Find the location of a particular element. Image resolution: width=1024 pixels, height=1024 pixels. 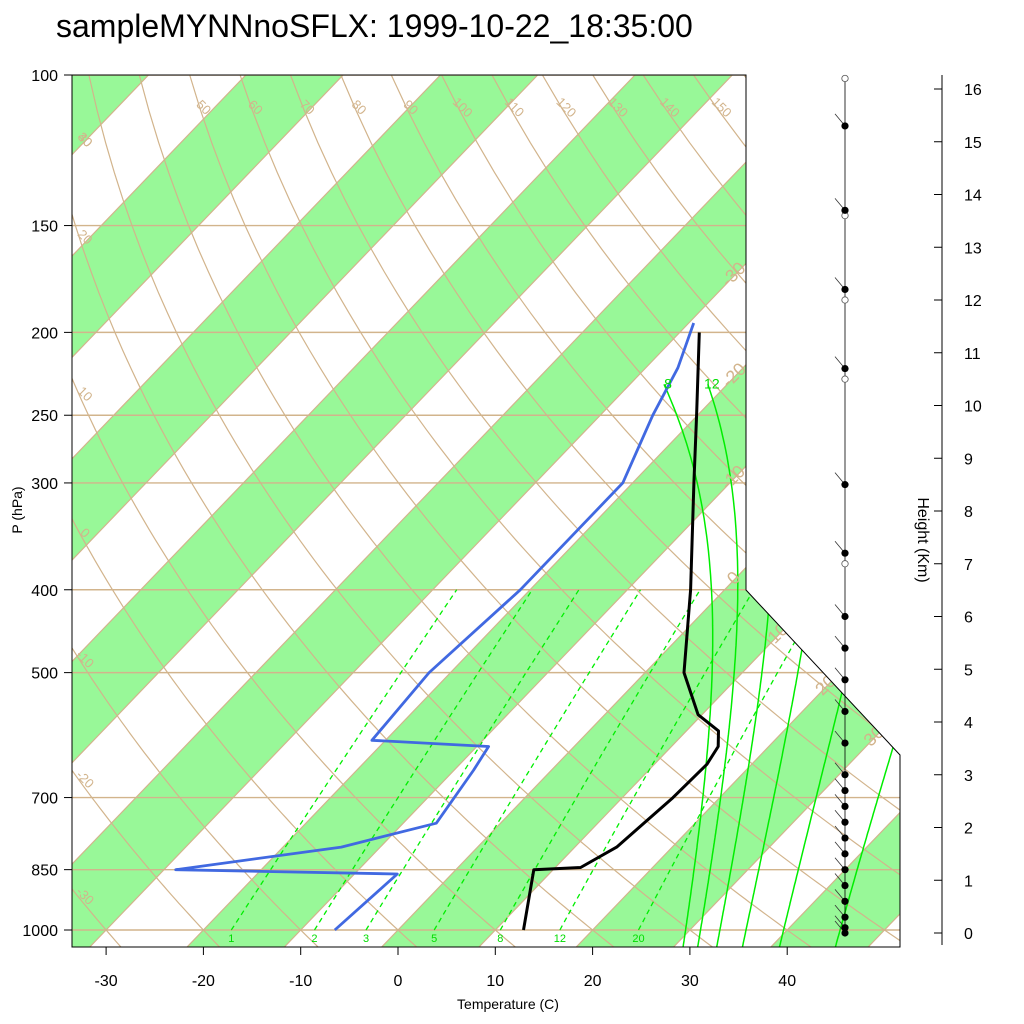

height-tick-label: 16 is located at coordinates (973, 90).